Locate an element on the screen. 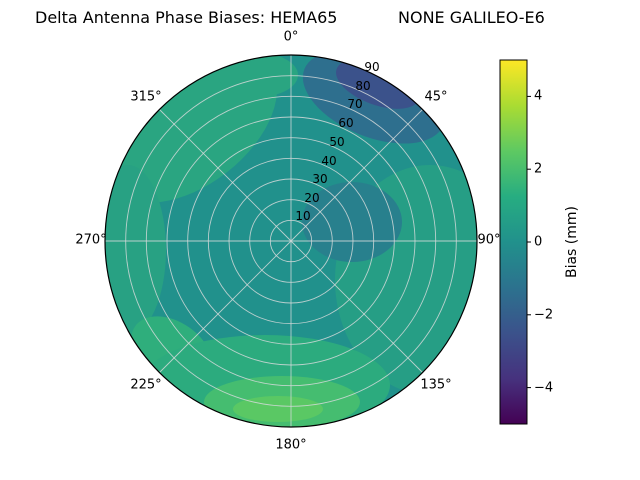  colorbar-tick-neg4: −4 is located at coordinates (544, 388).